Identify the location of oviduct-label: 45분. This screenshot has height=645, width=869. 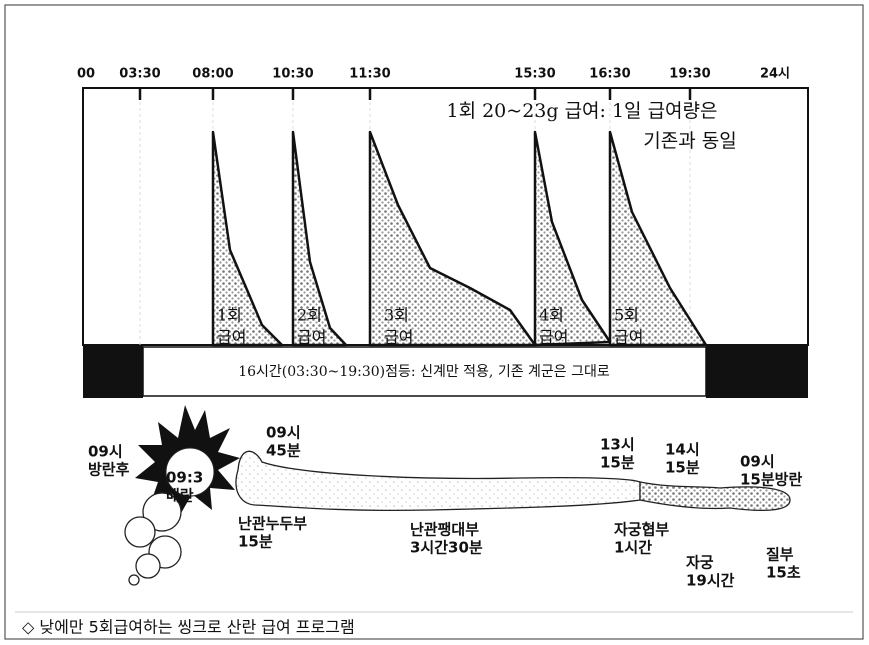
(283, 451).